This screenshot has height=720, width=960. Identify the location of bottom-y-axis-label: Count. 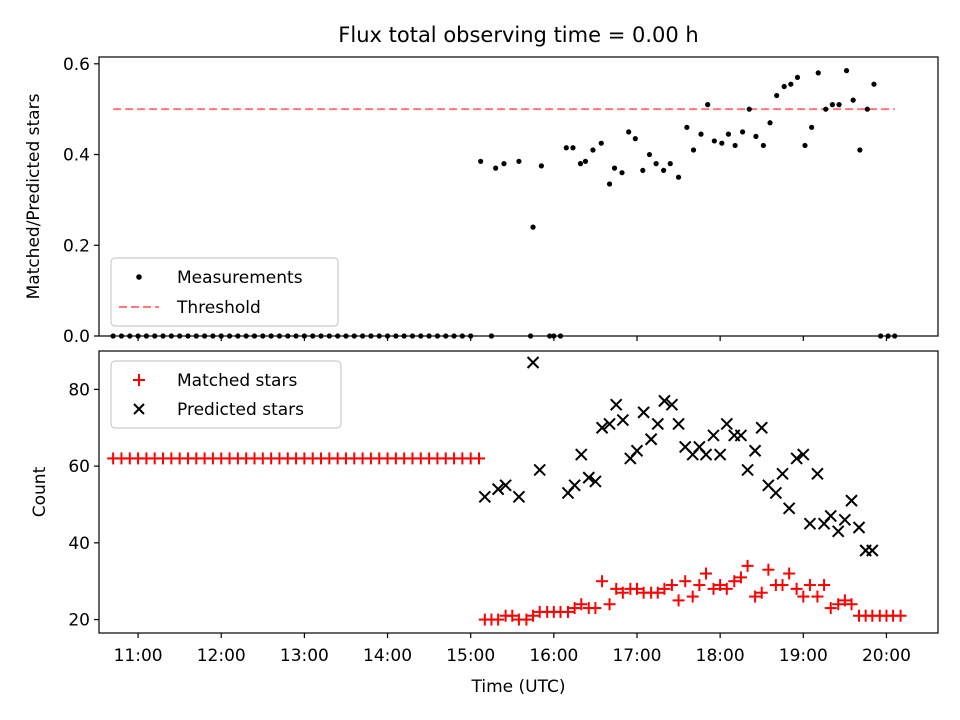
(40, 491).